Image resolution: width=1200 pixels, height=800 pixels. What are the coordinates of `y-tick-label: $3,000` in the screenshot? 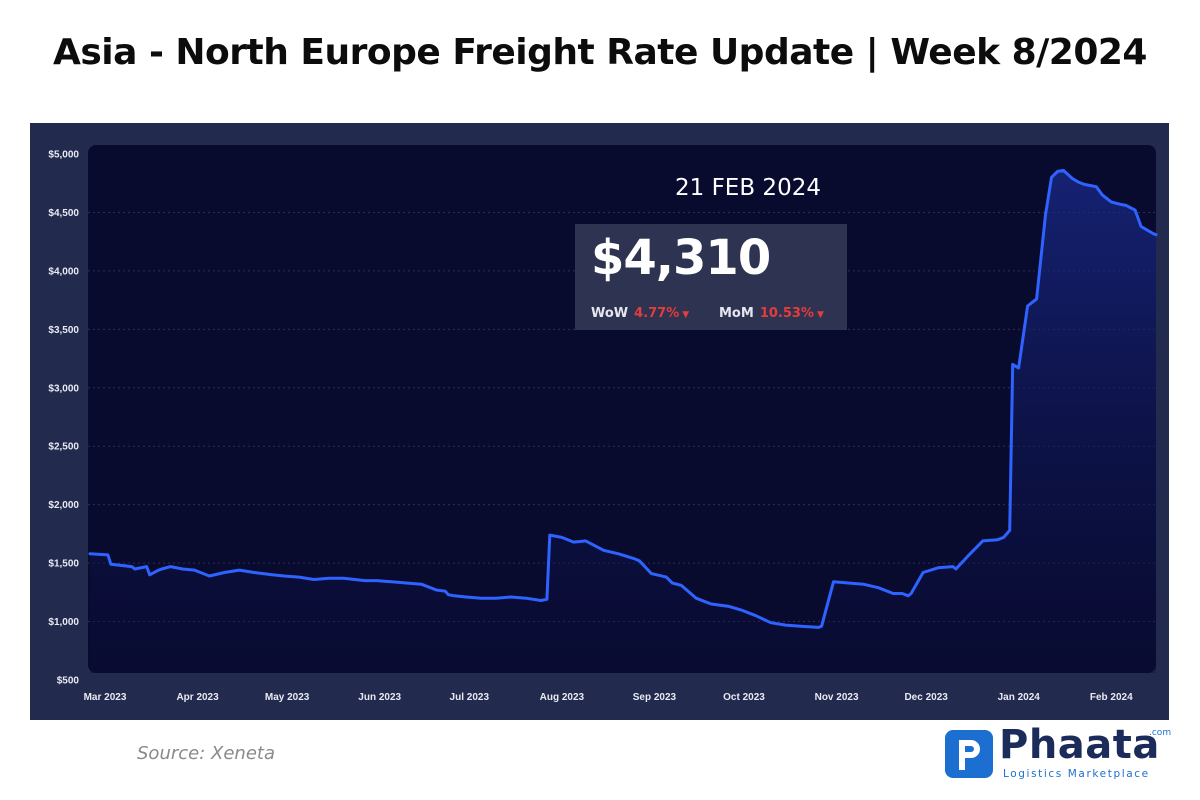 It's located at (63, 388).